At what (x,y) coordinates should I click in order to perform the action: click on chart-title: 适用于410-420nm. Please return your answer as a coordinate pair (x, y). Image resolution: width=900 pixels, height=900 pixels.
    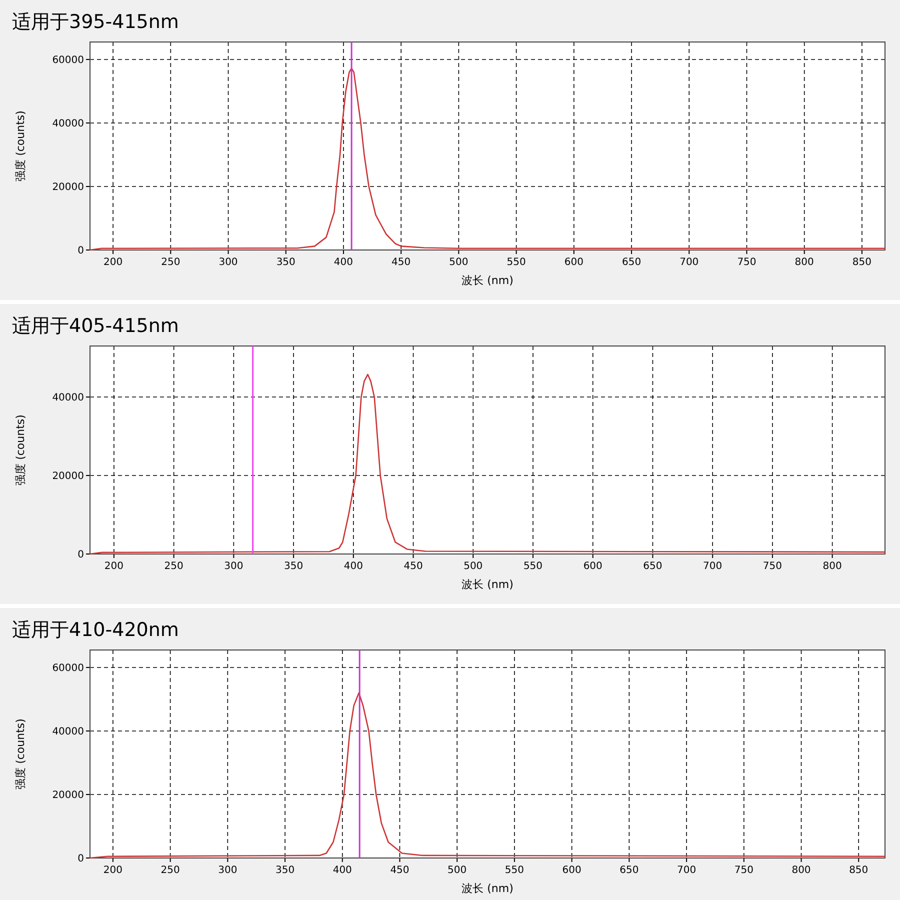
    Looking at the image, I should click on (95, 630).